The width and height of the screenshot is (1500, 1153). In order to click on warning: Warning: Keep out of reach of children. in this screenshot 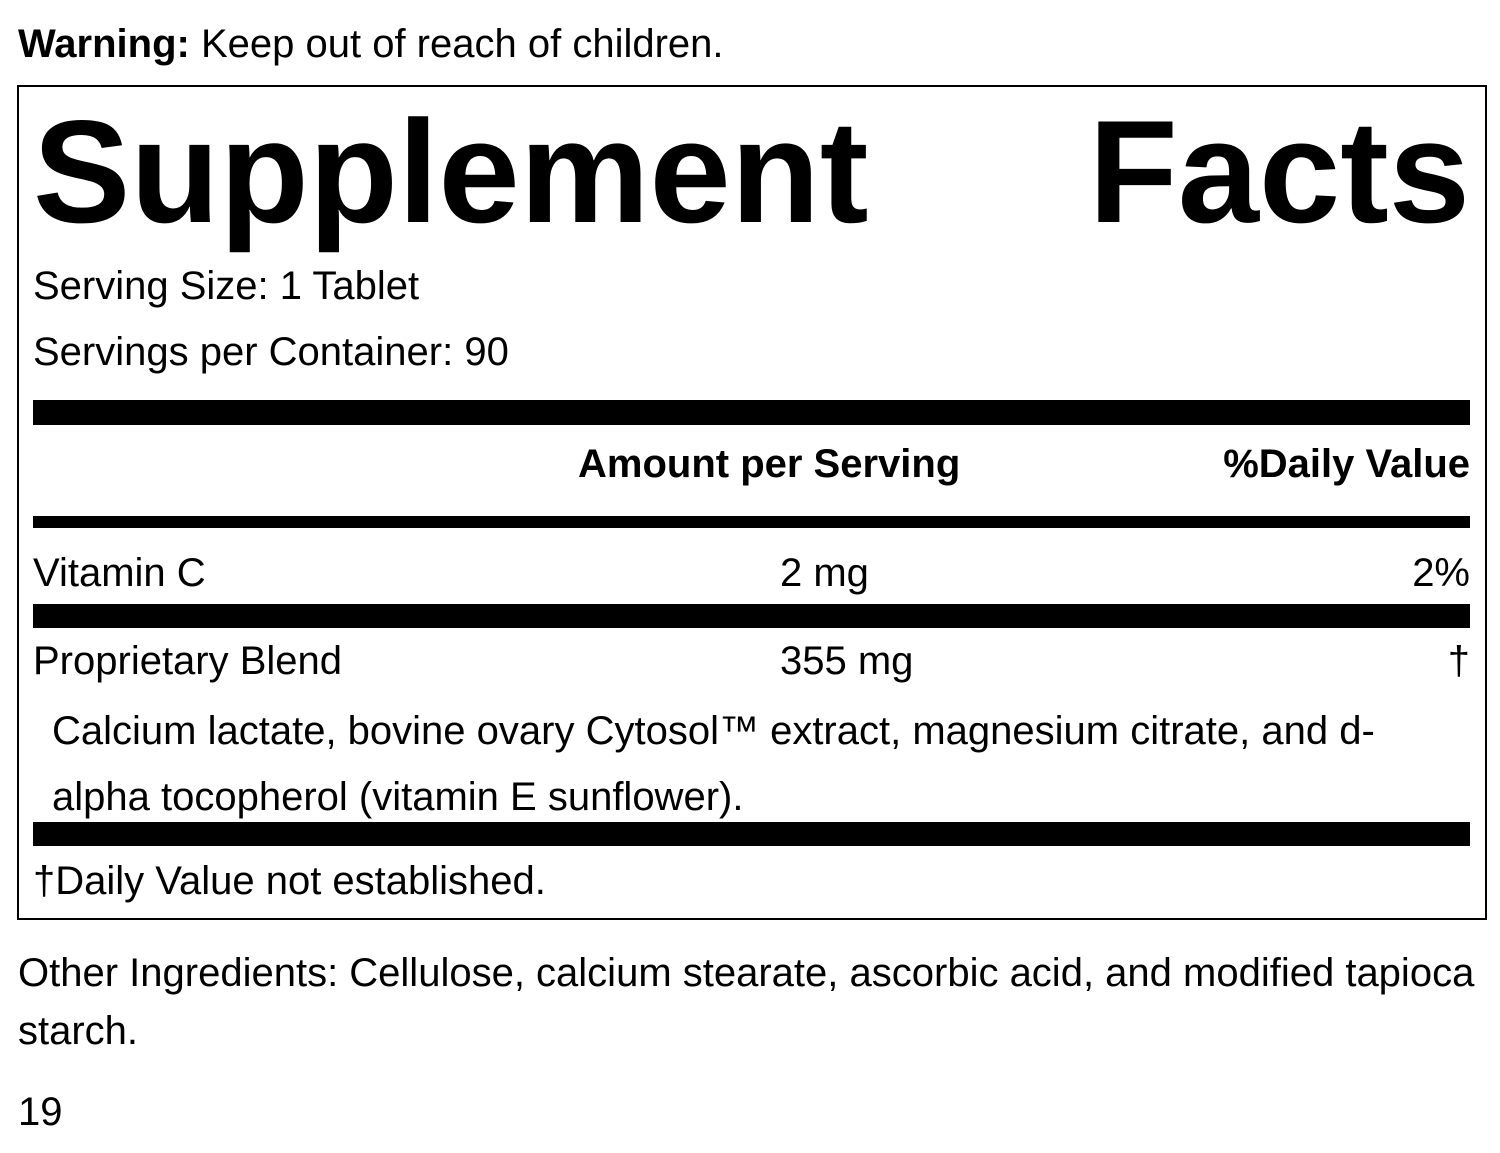, I will do `click(371, 44)`.